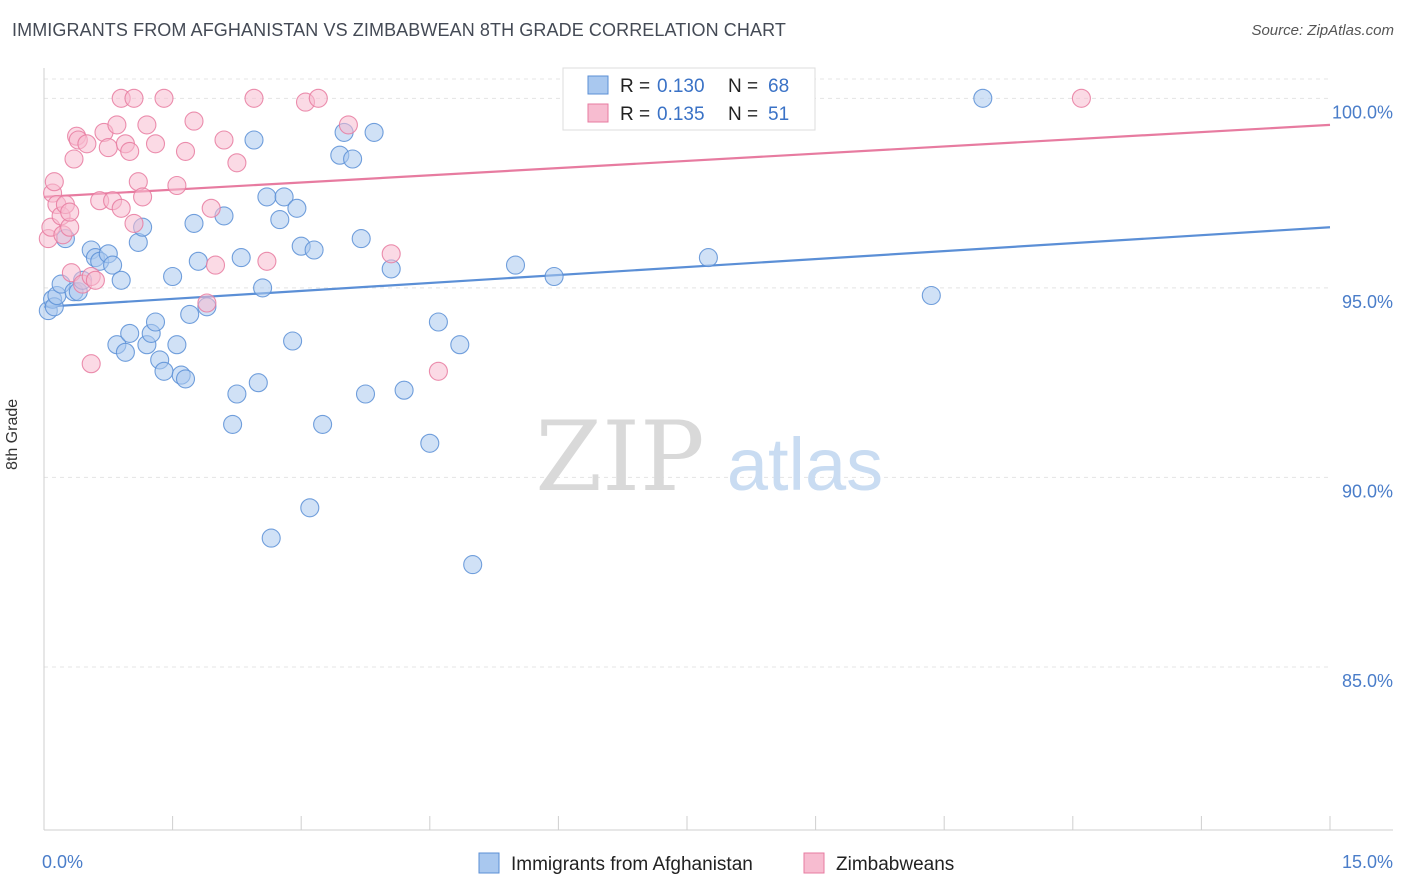 Image resolution: width=1406 pixels, height=892 pixels. Describe the element at coordinates (814, 863) in the screenshot. I see `legend-swatch-zimbabwe` at that location.